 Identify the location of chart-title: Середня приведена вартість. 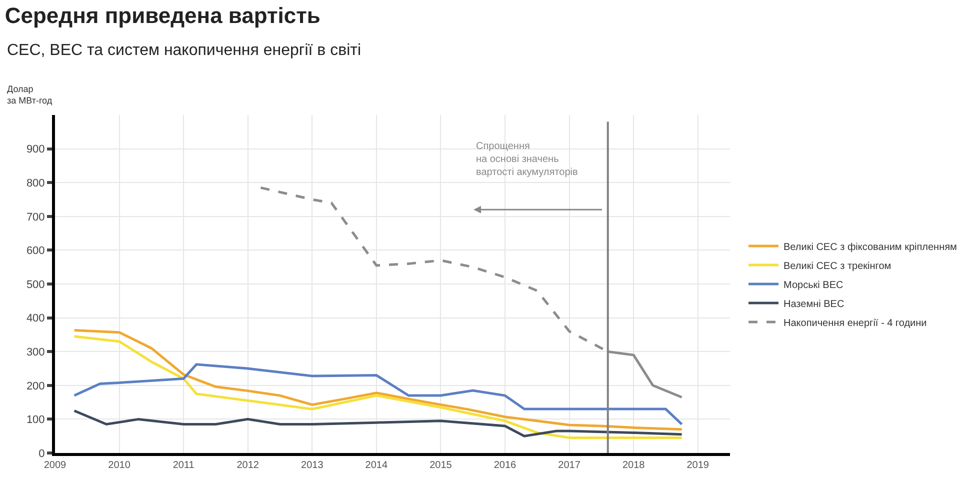
(162, 15).